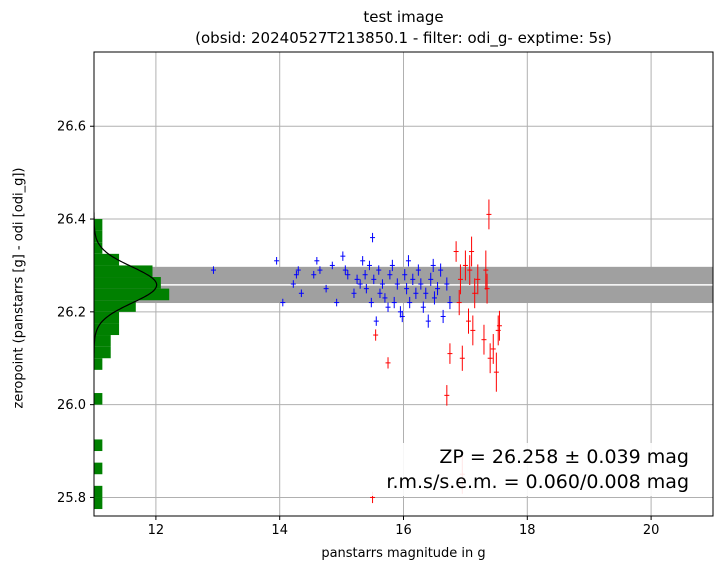 The height and width of the screenshot is (572, 722). Describe the element at coordinates (537, 482) in the screenshot. I see `rms-annotation: r.m.s/s.e.m. = 0.060/0.008 mag` at that location.